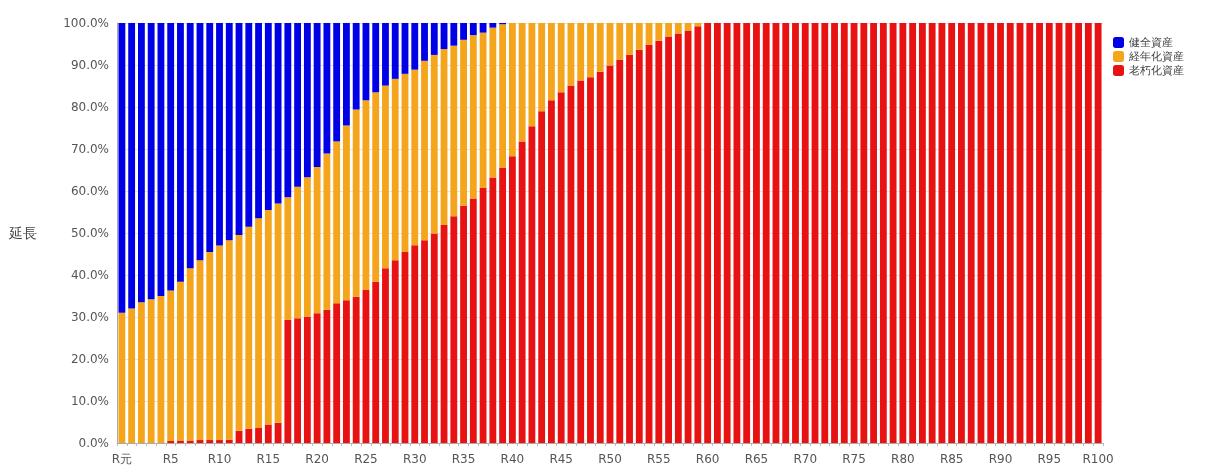 This screenshot has width=1213, height=474. What do you see at coordinates (170, 459) in the screenshot?
I see `x-tick-label: R5` at bounding box center [170, 459].